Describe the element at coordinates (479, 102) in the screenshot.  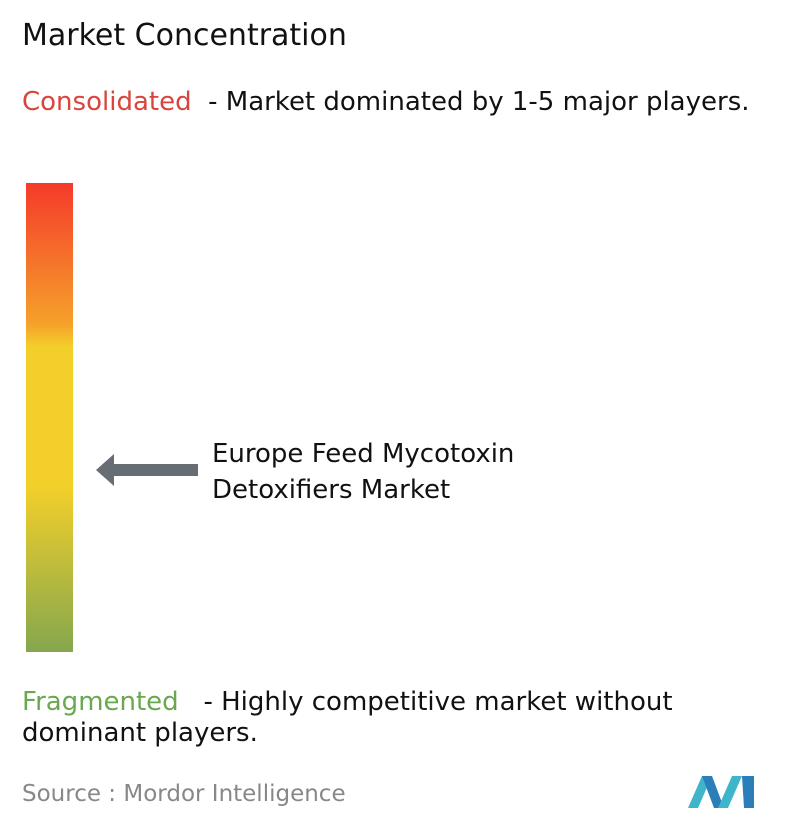
I see `consolidated-description: - Market dominated by 1-5 major players.` at that location.